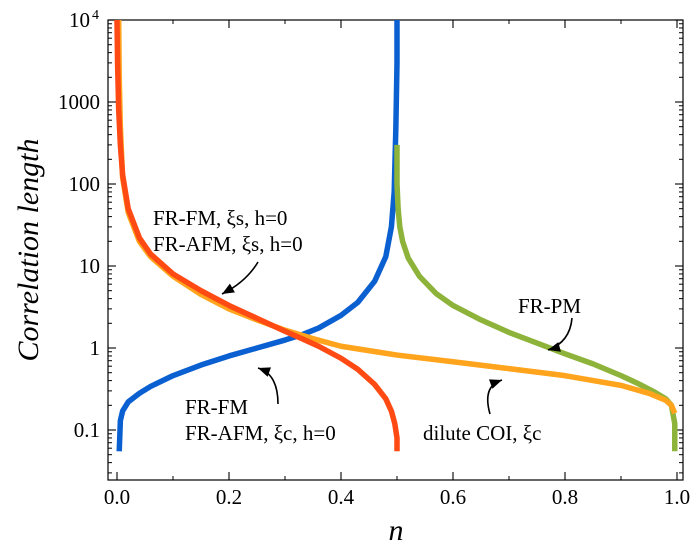 This screenshot has width=691, height=549. Describe the element at coordinates (220, 218) in the screenshot. I see `annotation-fr-fm-xis: FR-FM, ξs, h=0` at that location.